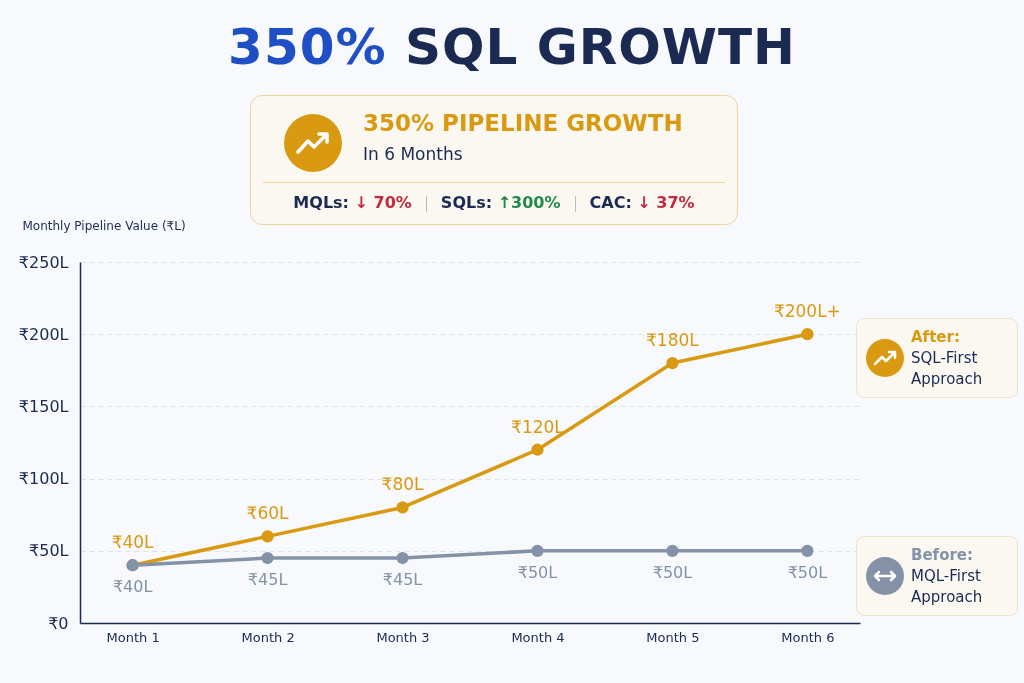 Image resolution: width=1024 pixels, height=683 pixels. I want to click on text: 350% PIPELINE GROWTH, so click(523, 123).